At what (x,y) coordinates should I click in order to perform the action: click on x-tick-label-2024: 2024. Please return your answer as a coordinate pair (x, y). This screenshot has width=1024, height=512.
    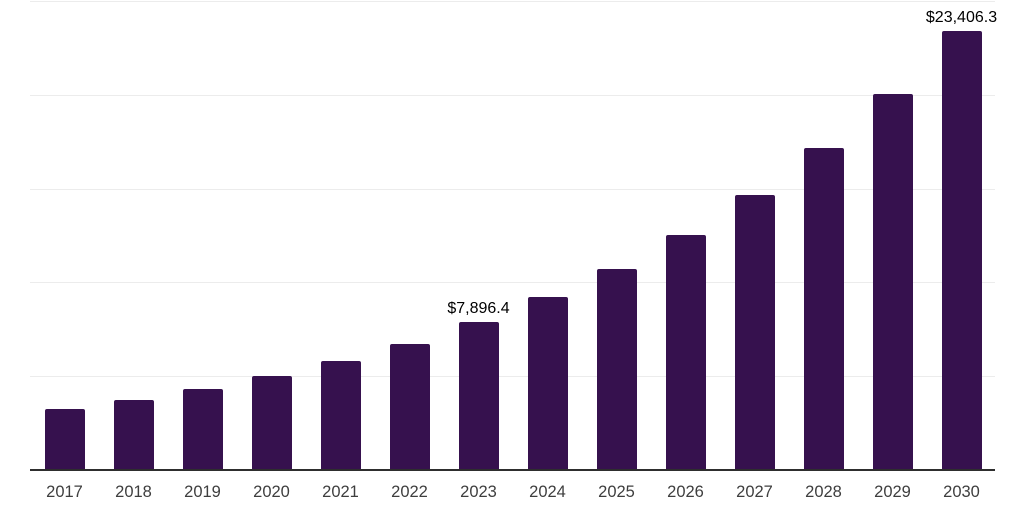
    Looking at the image, I should click on (547, 492).